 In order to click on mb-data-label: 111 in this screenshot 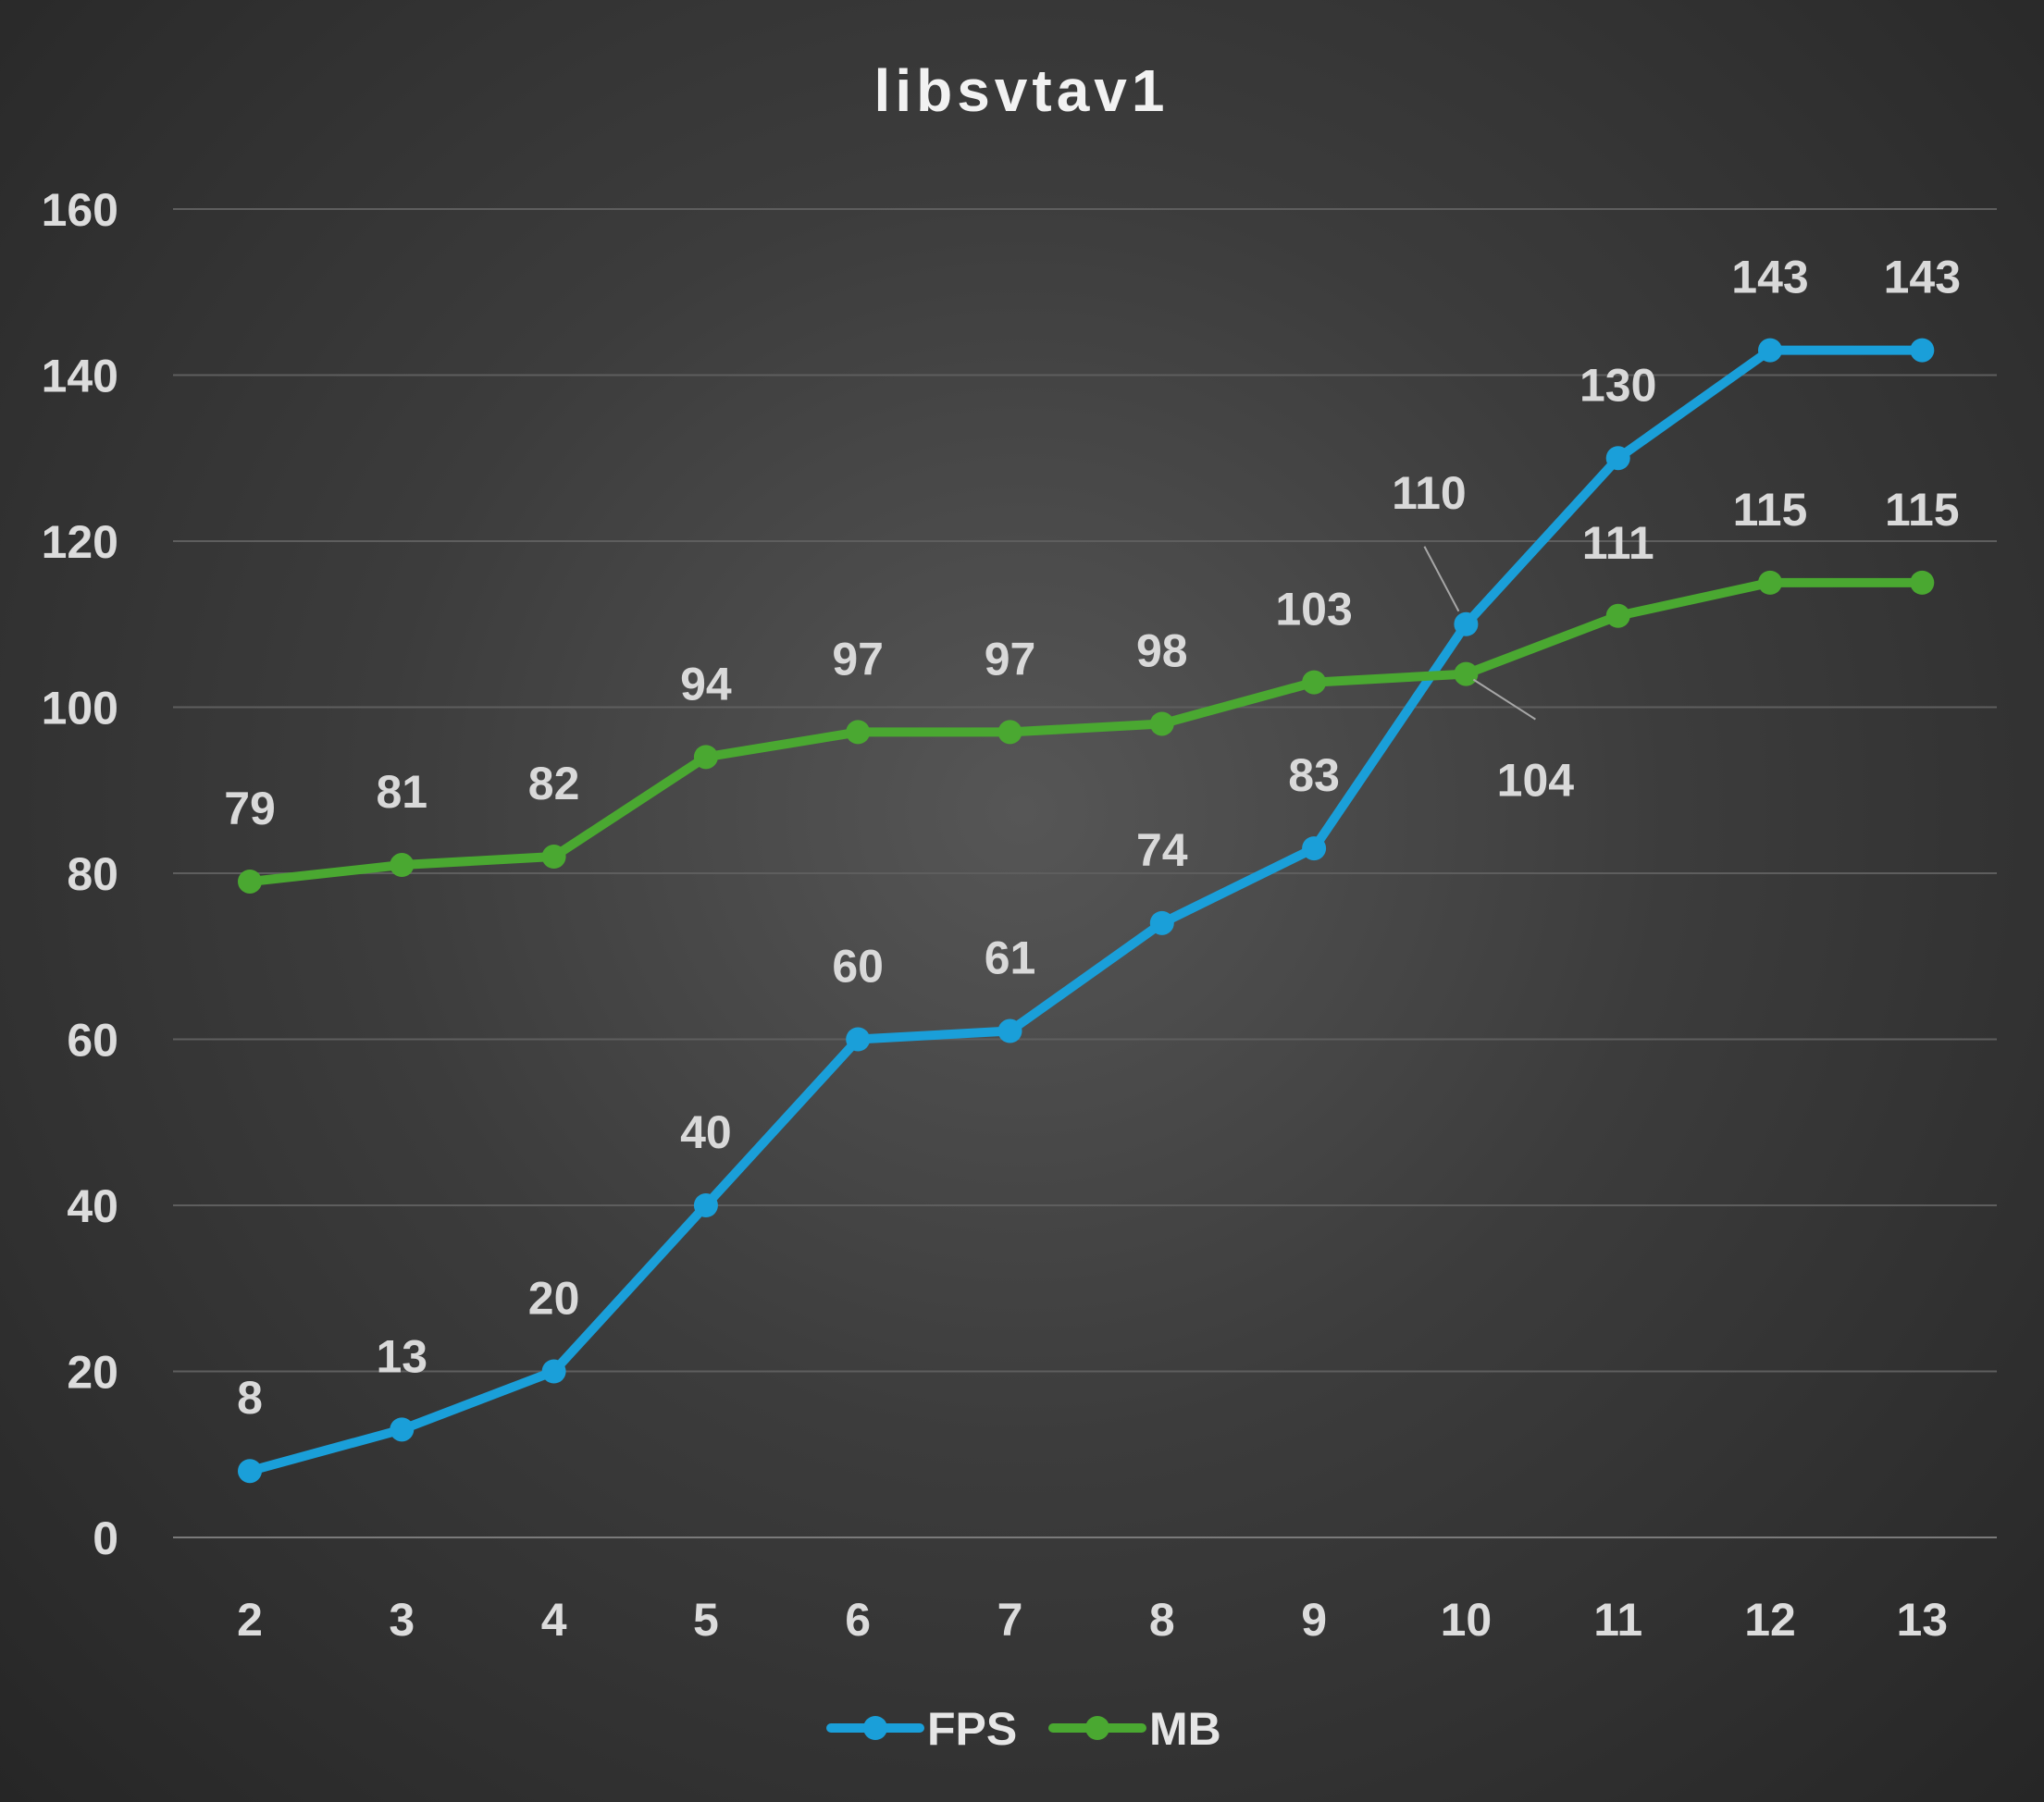, I will do `click(1618, 543)`.